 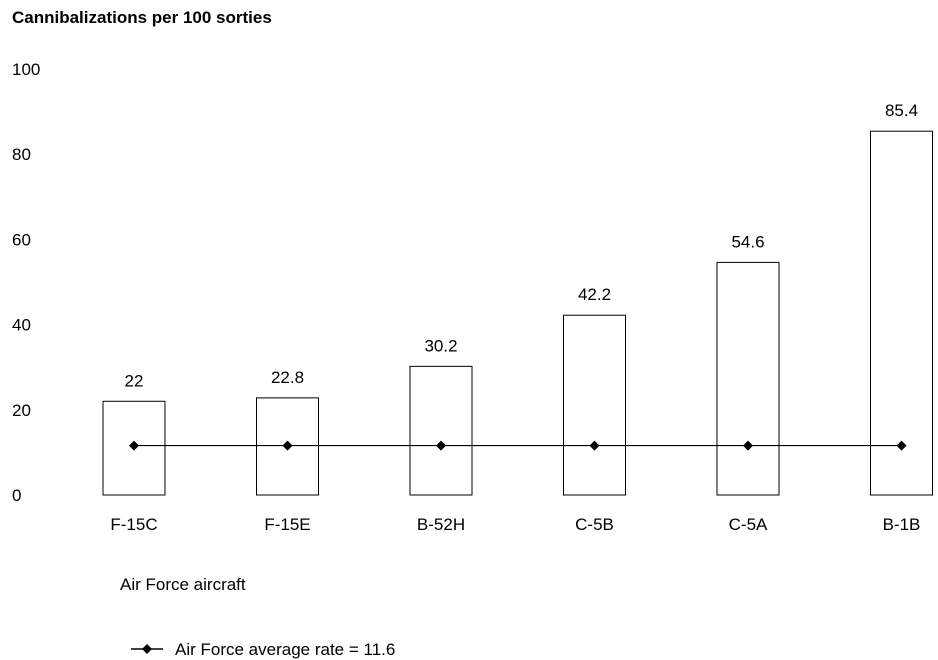 What do you see at coordinates (285, 649) in the screenshot?
I see `legend-label: Air Force average rate = 11.6` at bounding box center [285, 649].